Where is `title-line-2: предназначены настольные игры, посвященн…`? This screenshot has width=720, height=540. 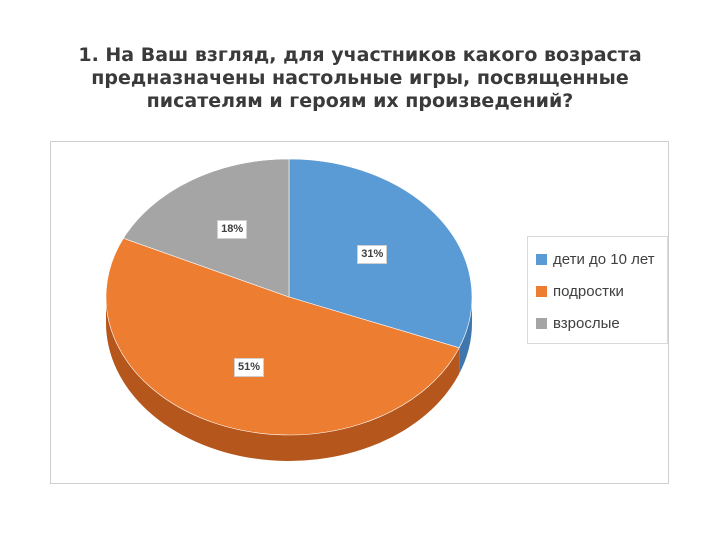 title-line-2: предназначены настольные игры, посвященн… is located at coordinates (360, 78).